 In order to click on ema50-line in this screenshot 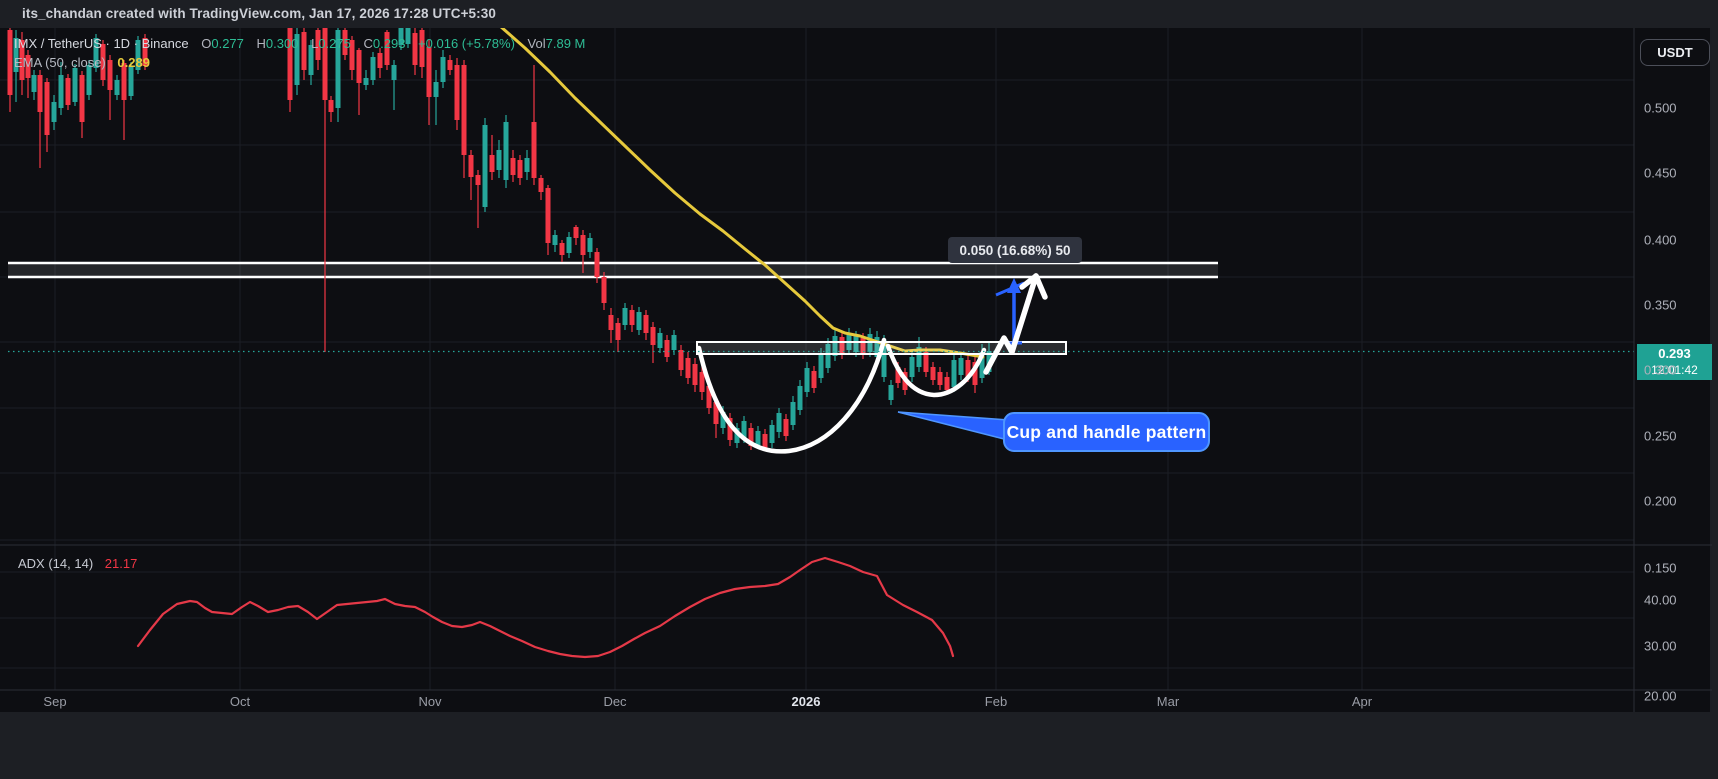, I will do `click(742, 193)`.